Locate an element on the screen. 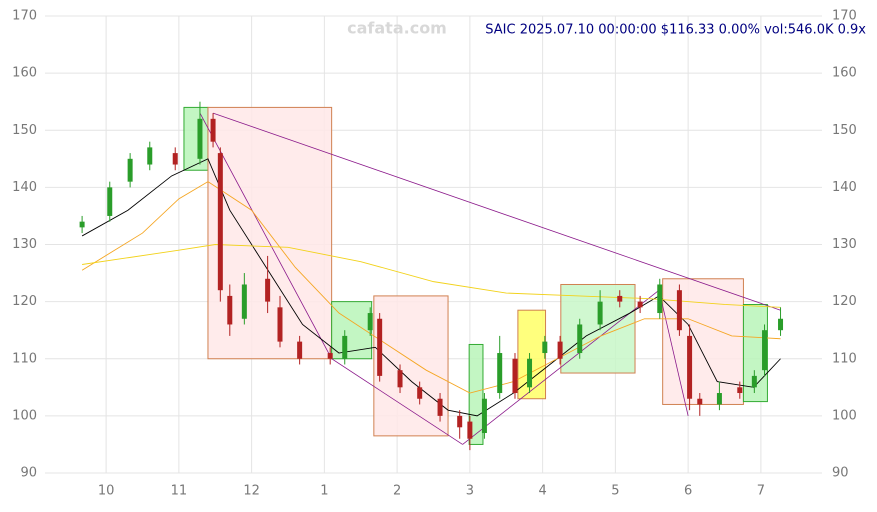 This screenshot has width=877, height=512. watermark: cafata.com is located at coordinates (397, 28).